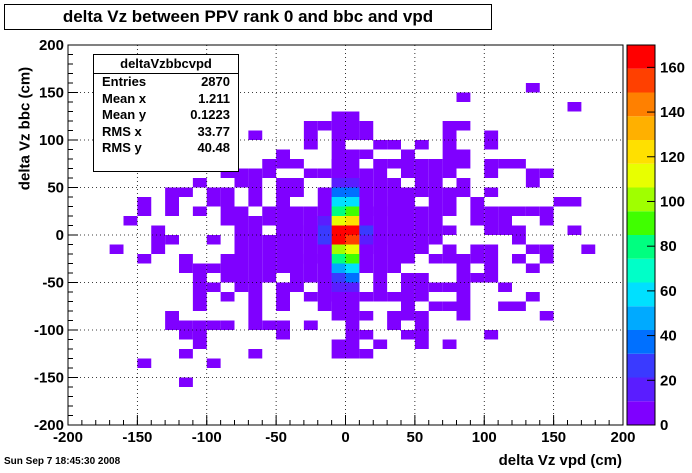 The width and height of the screenshot is (692, 473). What do you see at coordinates (672, 67) in the screenshot?
I see `z-tick-label: 160` at bounding box center [672, 67].